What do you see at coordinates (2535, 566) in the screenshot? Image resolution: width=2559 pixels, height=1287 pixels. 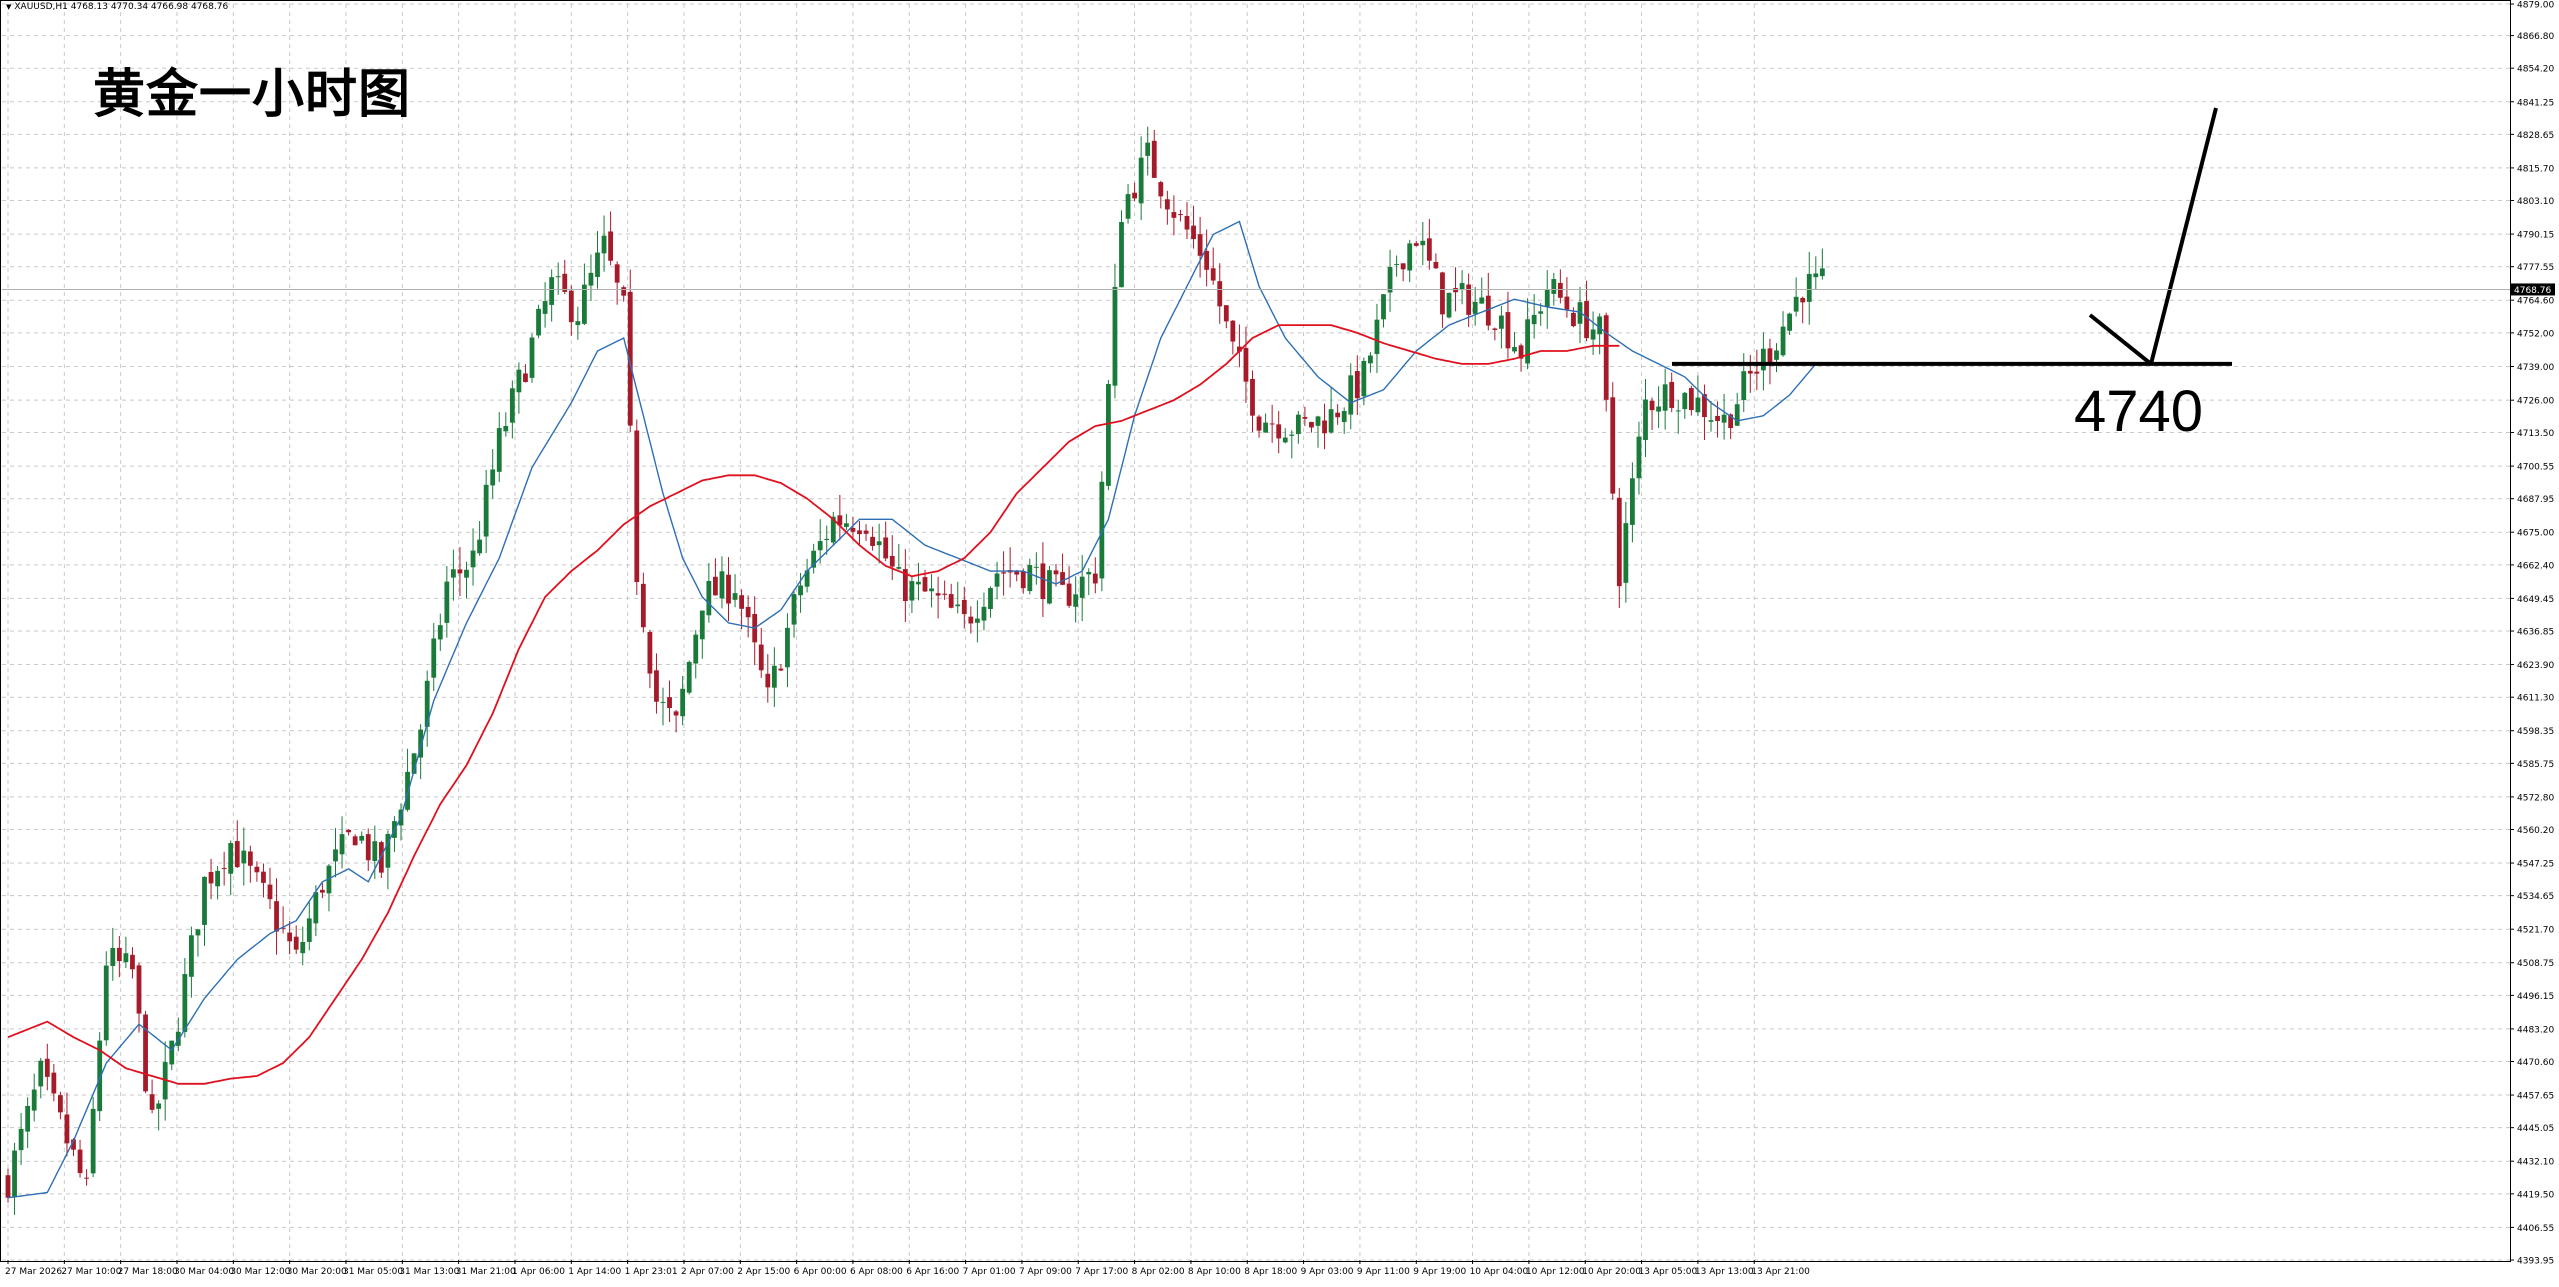 I see `y-tick-label: 4662.40` at bounding box center [2535, 566].